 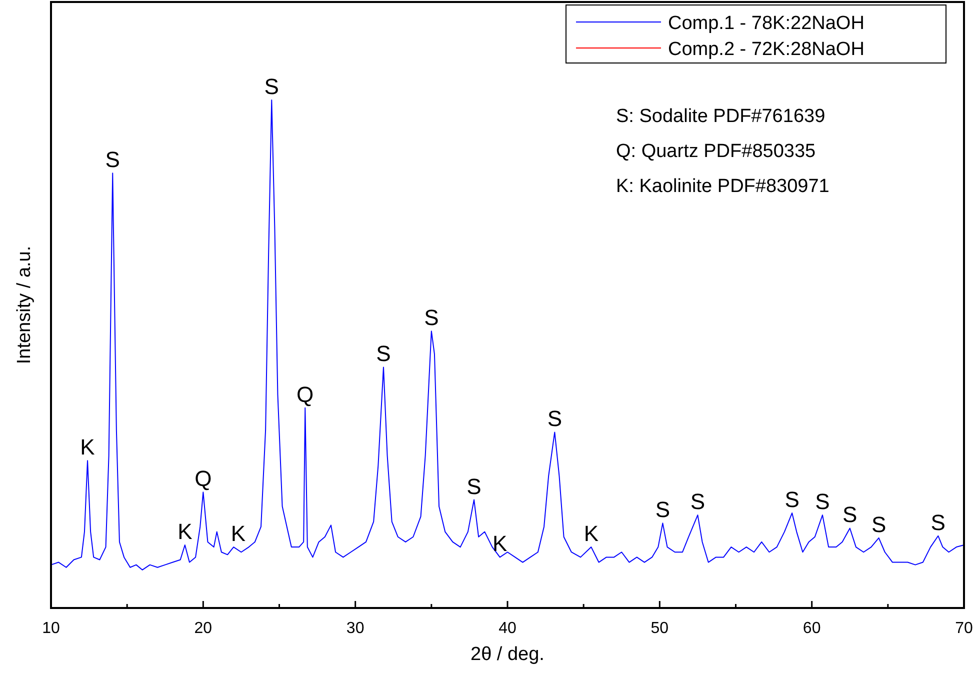 What do you see at coordinates (766, 49) in the screenshot?
I see `legend-label: Comp.2 - 72K:28NaOH` at bounding box center [766, 49].